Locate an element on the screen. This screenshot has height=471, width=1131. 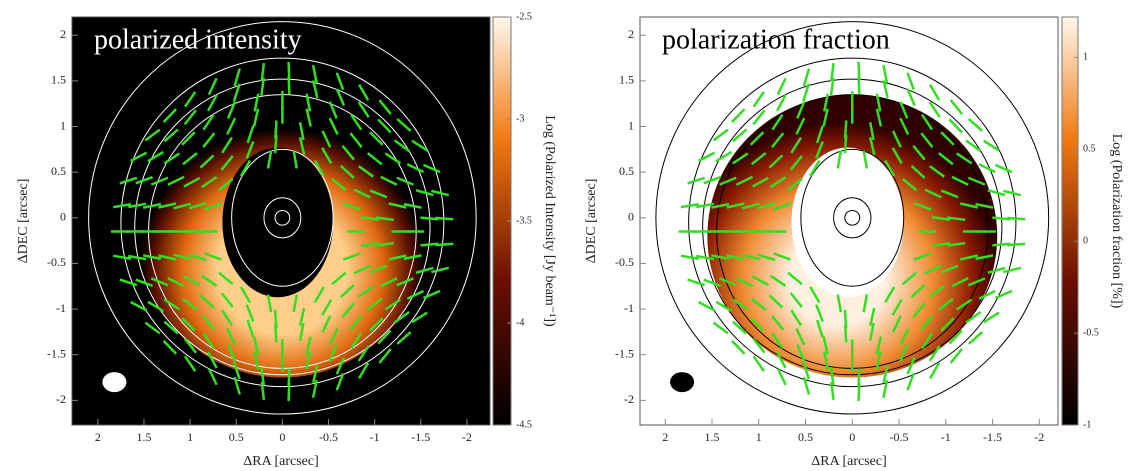
x-tick-label: -1.5 is located at coordinates (420, 437).